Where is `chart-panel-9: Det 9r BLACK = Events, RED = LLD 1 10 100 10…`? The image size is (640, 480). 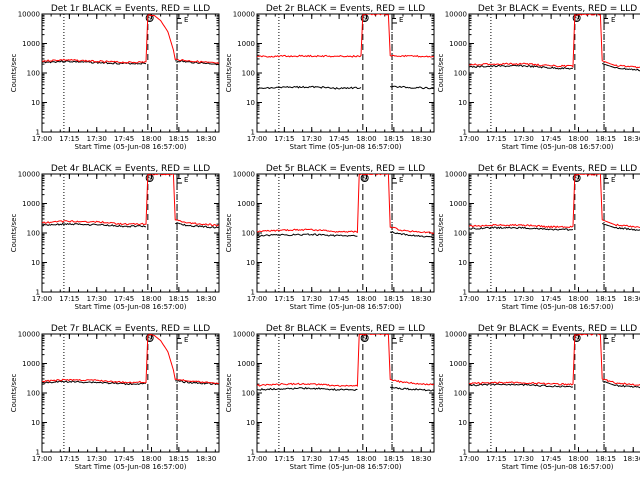
chart-panel-9: Det 9r BLACK = Events, RED = LLD 1 10 100 10… is located at coordinates (538, 397).